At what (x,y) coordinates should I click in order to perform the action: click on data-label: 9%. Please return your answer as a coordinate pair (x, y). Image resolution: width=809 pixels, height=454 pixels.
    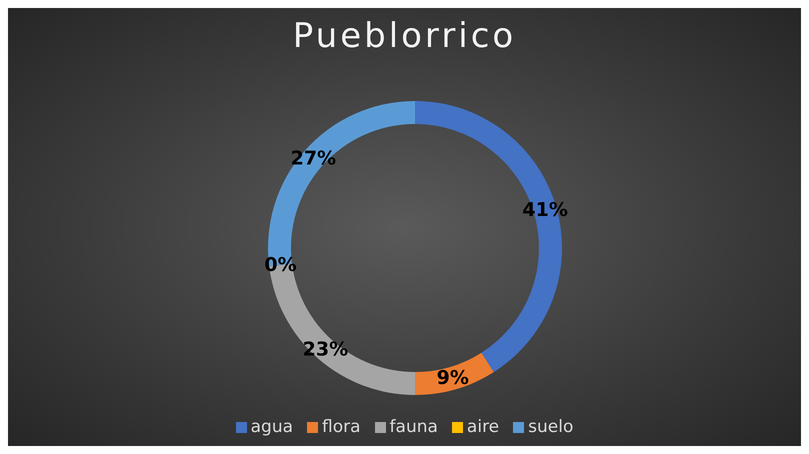
    Looking at the image, I should click on (452, 378).